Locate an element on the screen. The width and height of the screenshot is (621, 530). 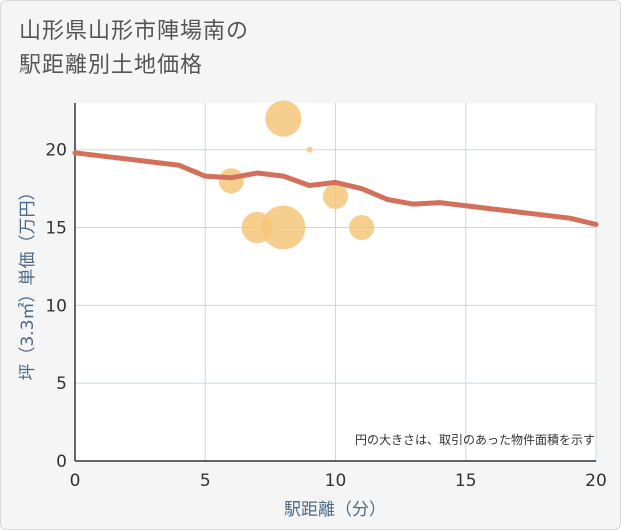
chart-title-line1: 山形県山形市陣場南の is located at coordinates (134, 31).